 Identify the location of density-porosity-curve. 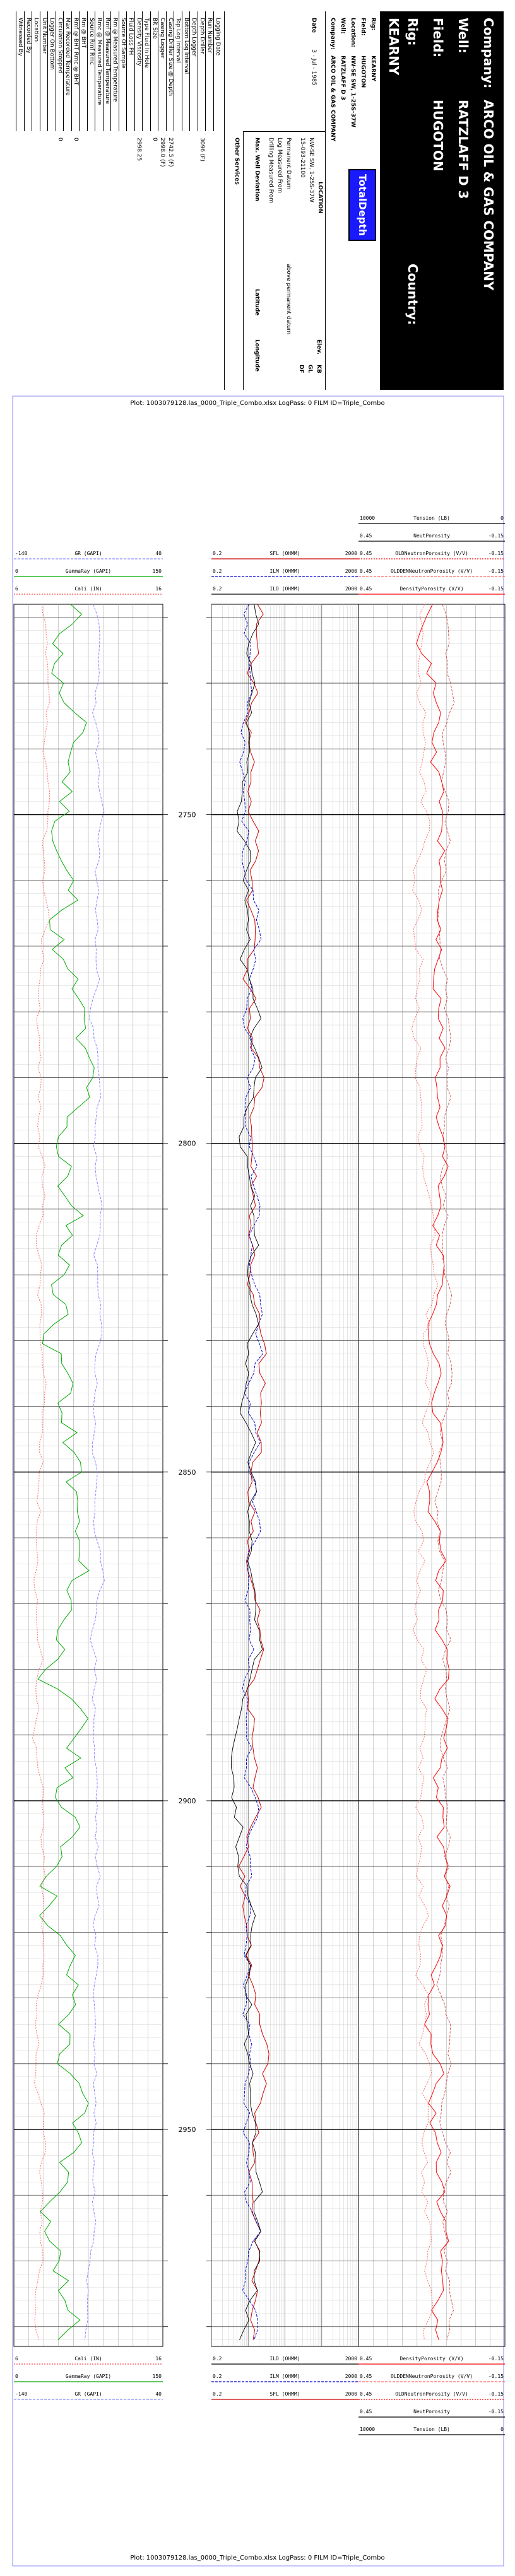
(433, 1472).